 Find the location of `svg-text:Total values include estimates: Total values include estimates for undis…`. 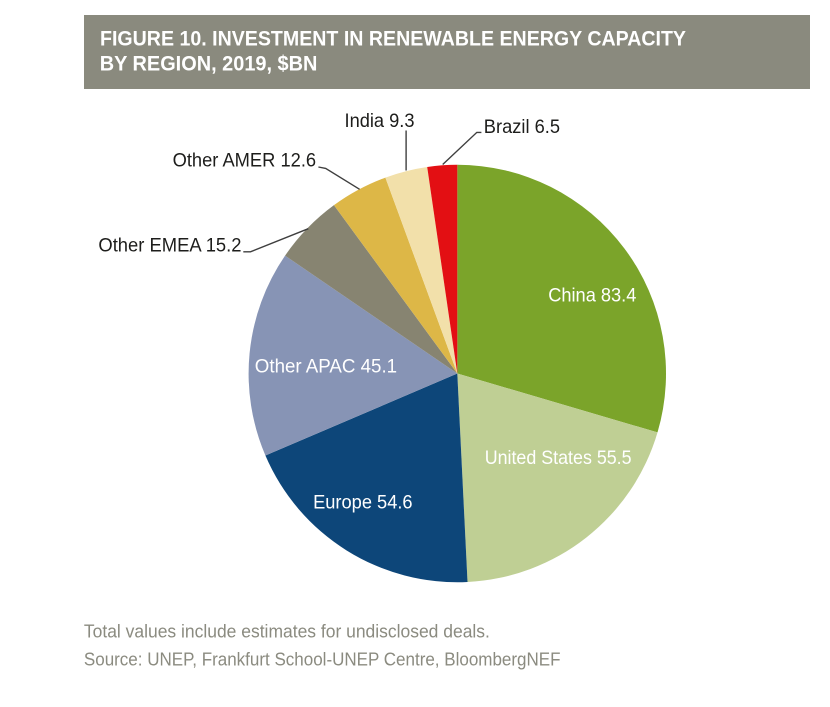

svg-text:Total values include estimates: Total values include estimates for undis… is located at coordinates (287, 631).